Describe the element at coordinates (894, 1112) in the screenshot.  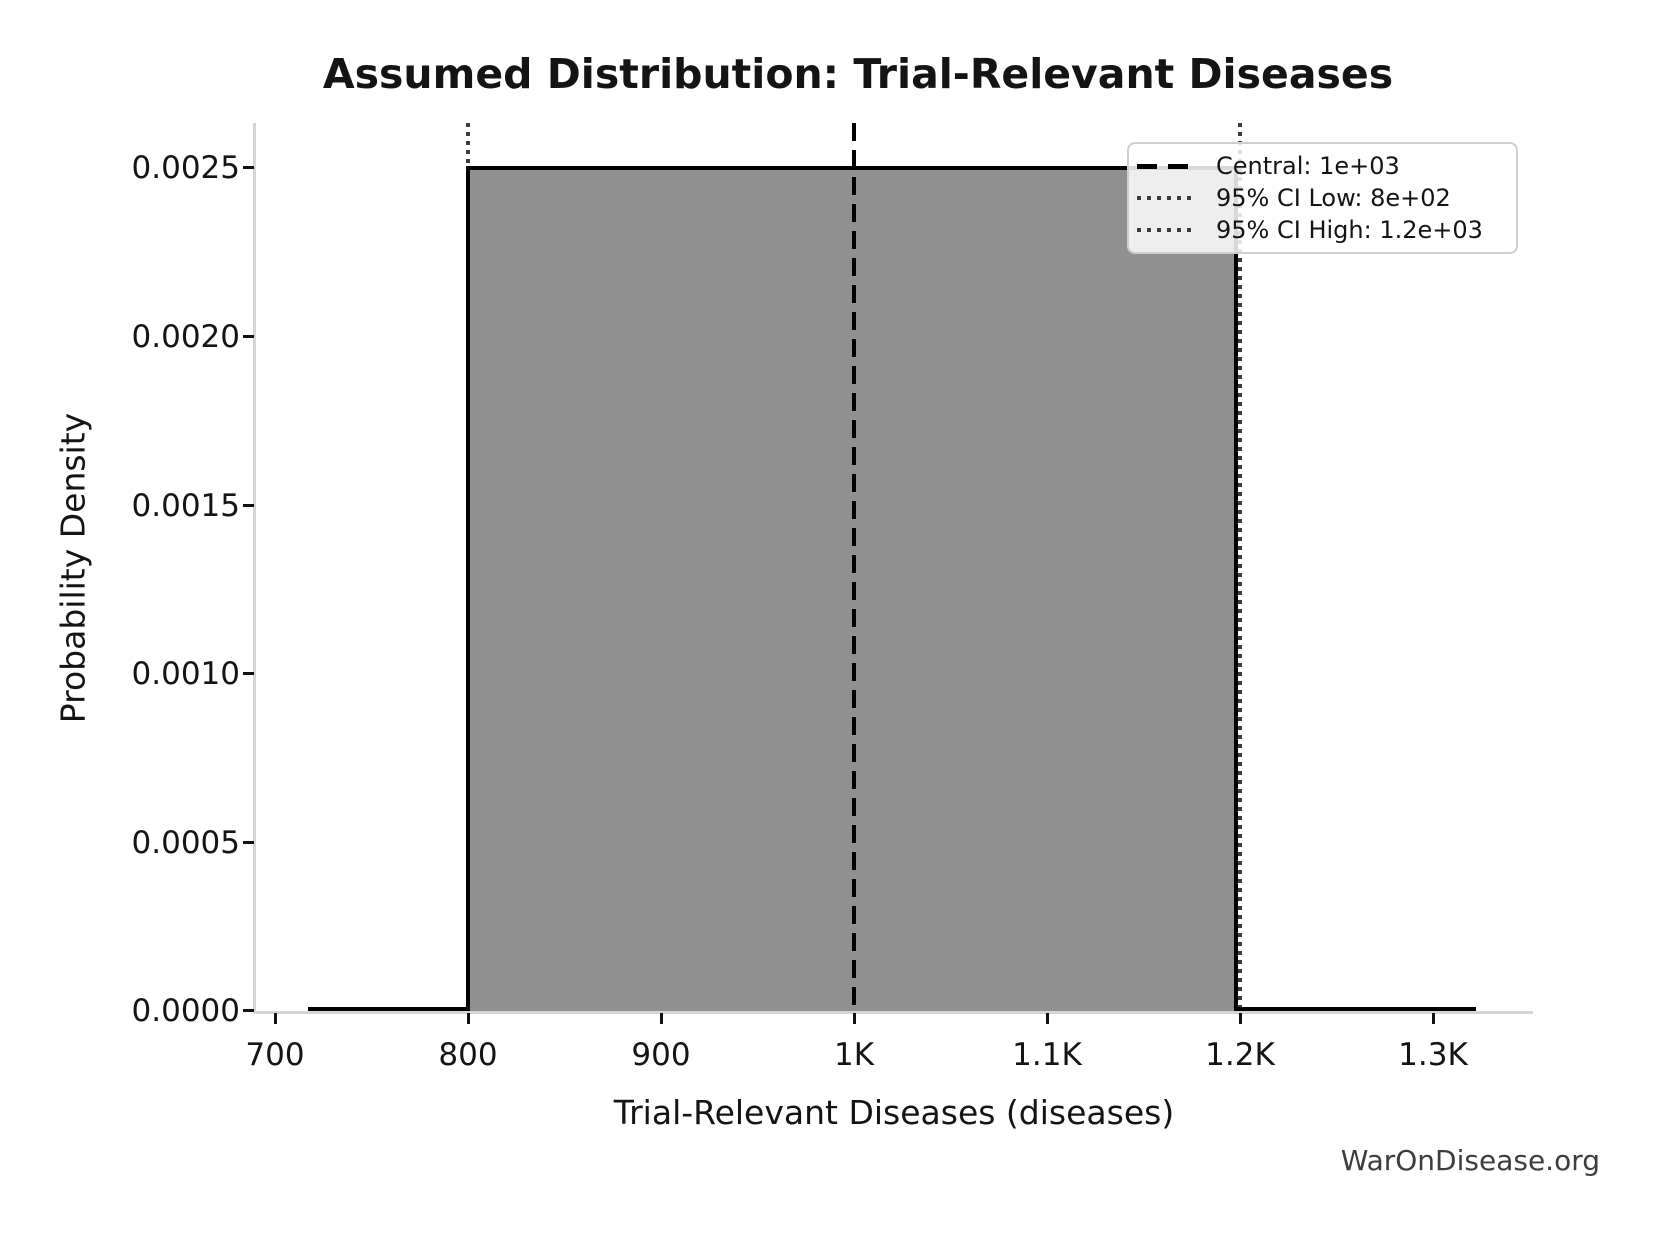
I see `x-axis-label: Trial-Relevant Diseases (diseases)` at that location.